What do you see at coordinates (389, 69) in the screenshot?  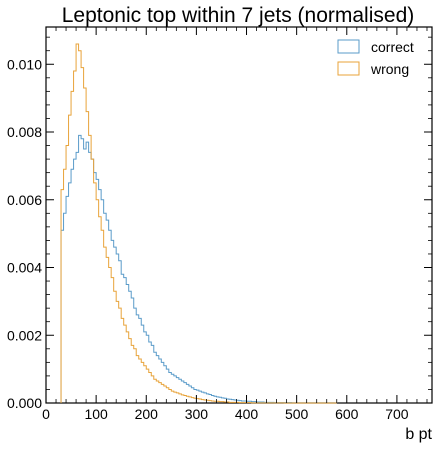 I see `legend-label-wrong: wrong` at bounding box center [389, 69].